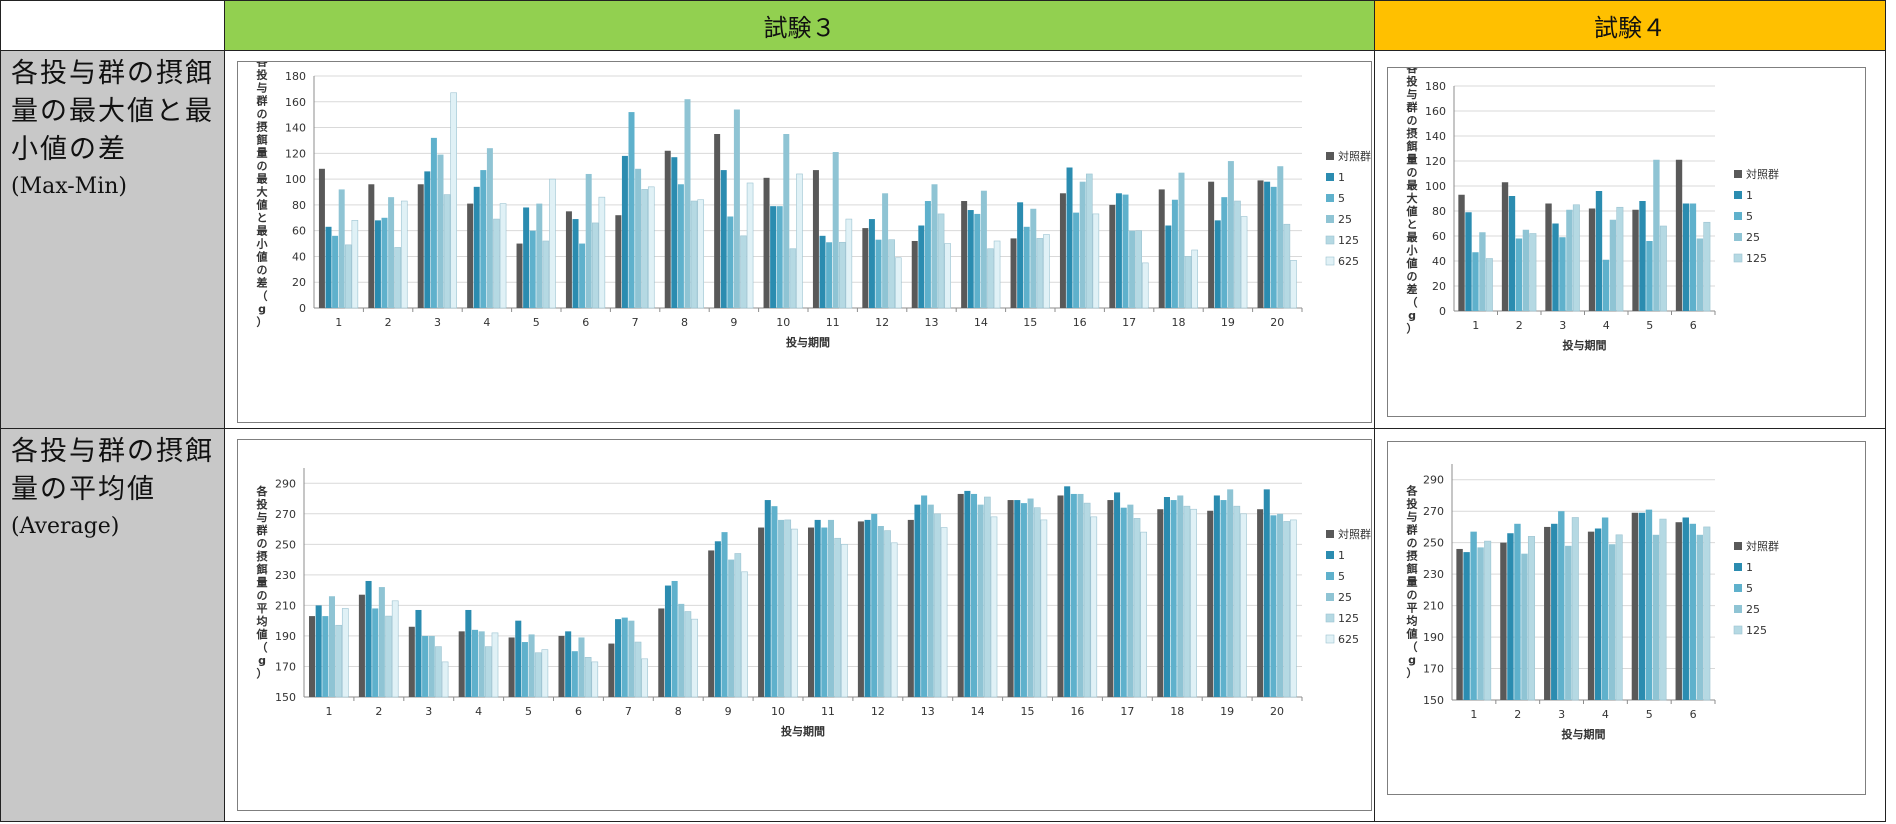  What do you see at coordinates (262, 582) in the screenshot?
I see `y-axis-title: 各投与群の摂餌量の平均値（ g）` at bounding box center [262, 582].